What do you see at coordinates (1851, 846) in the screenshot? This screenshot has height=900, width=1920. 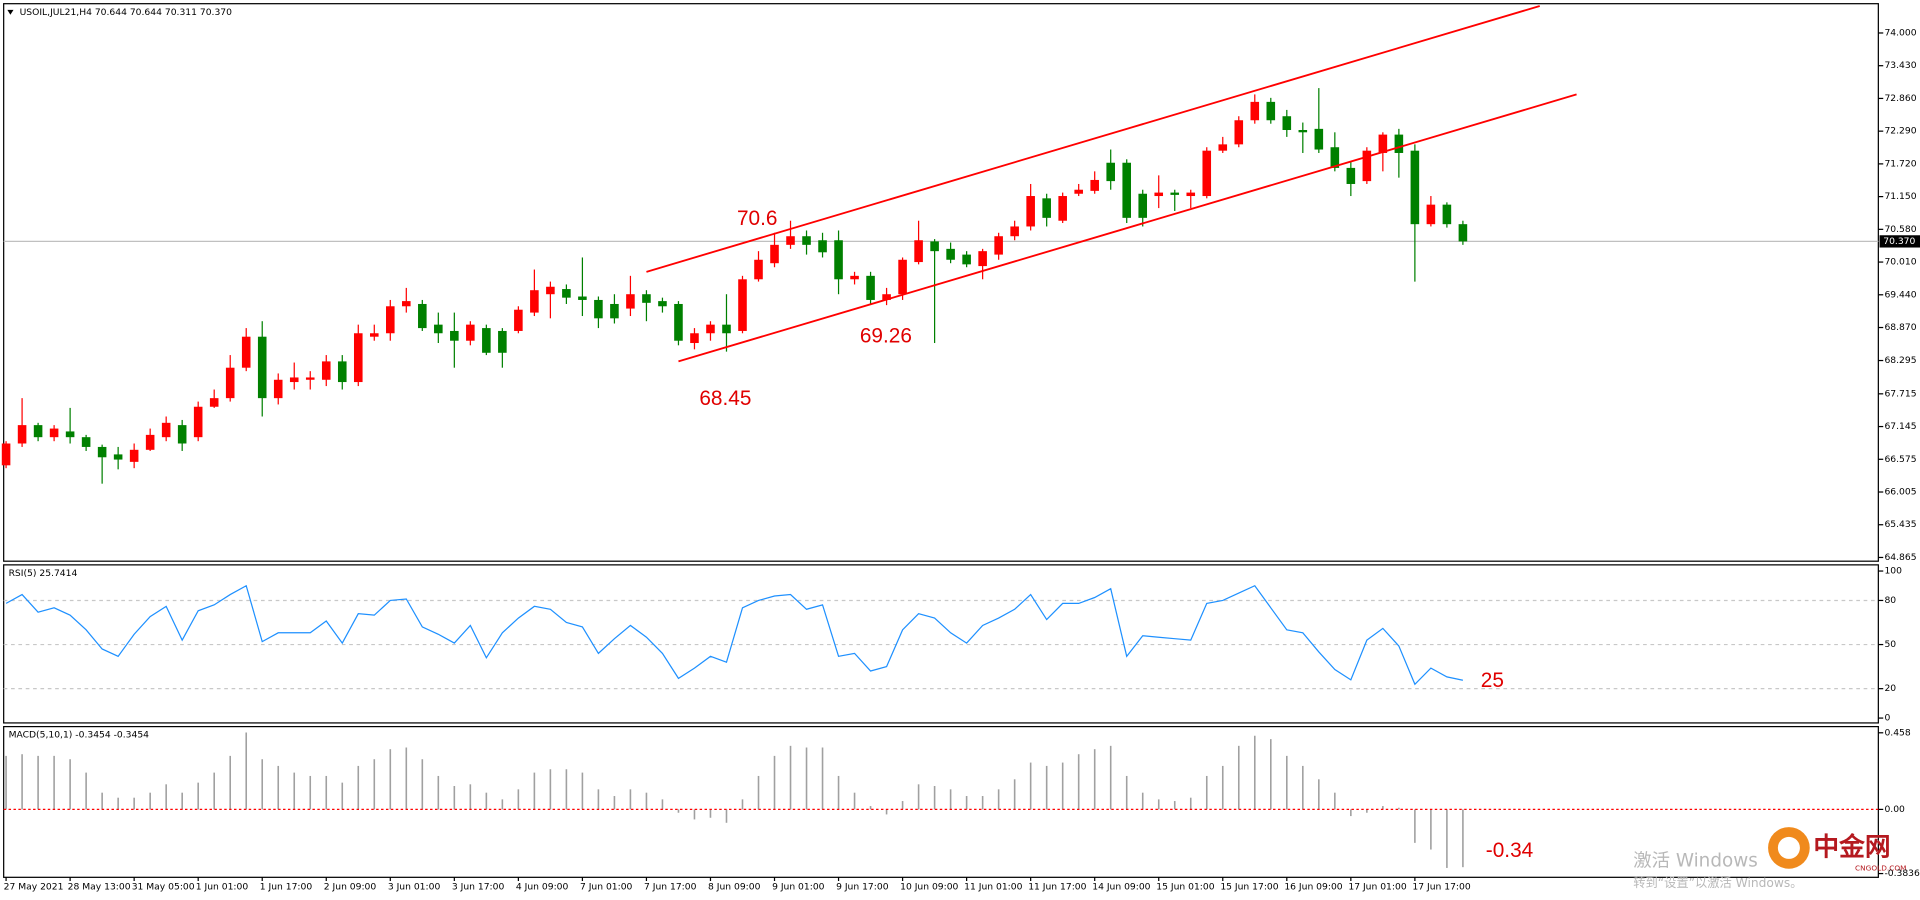 I see `logo-text: 中金网` at bounding box center [1851, 846].